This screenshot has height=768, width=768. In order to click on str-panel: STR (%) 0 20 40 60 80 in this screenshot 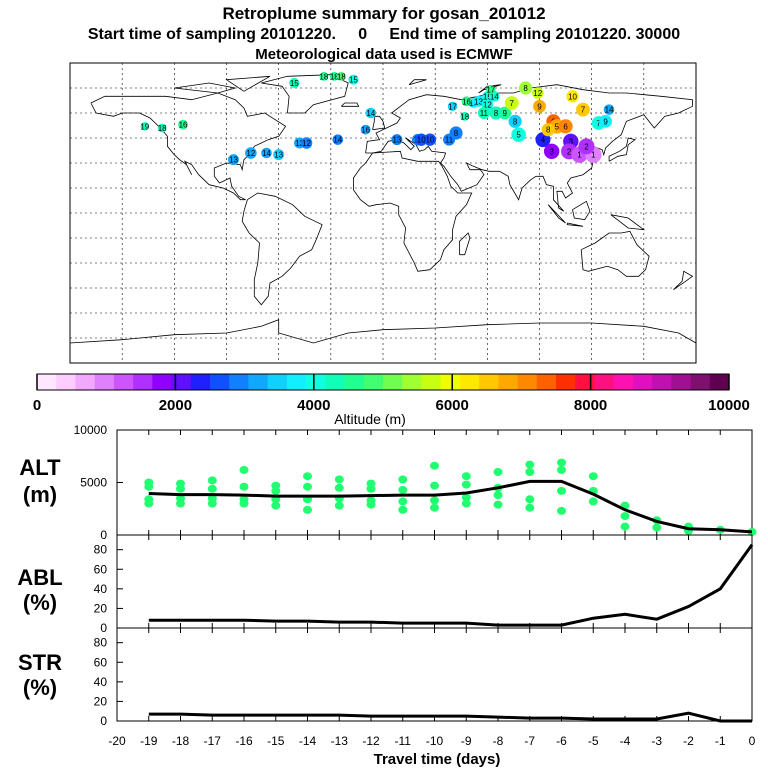, I will do `click(385, 677)`.